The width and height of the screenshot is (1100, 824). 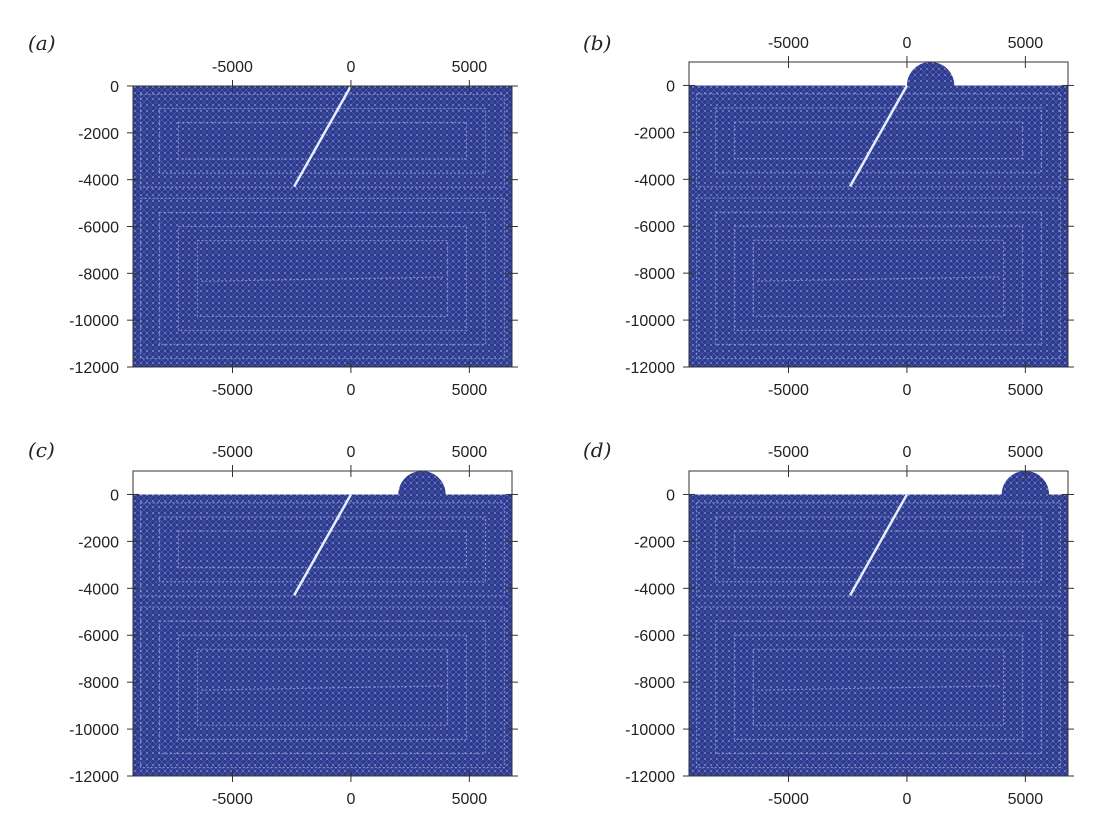 I want to click on panel-label: (c), so click(x=41, y=450).